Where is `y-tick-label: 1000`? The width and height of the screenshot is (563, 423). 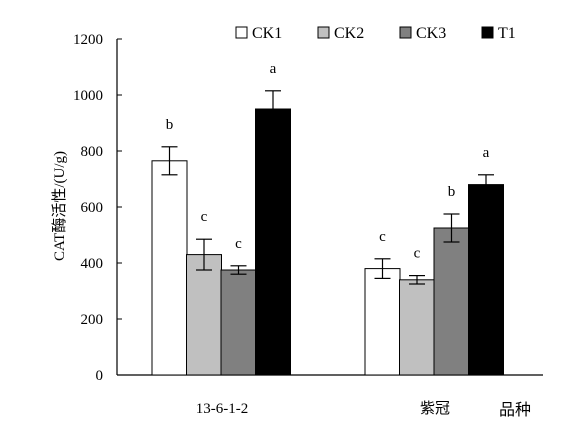
y-tick-label: 1000 is located at coordinates (88, 96).